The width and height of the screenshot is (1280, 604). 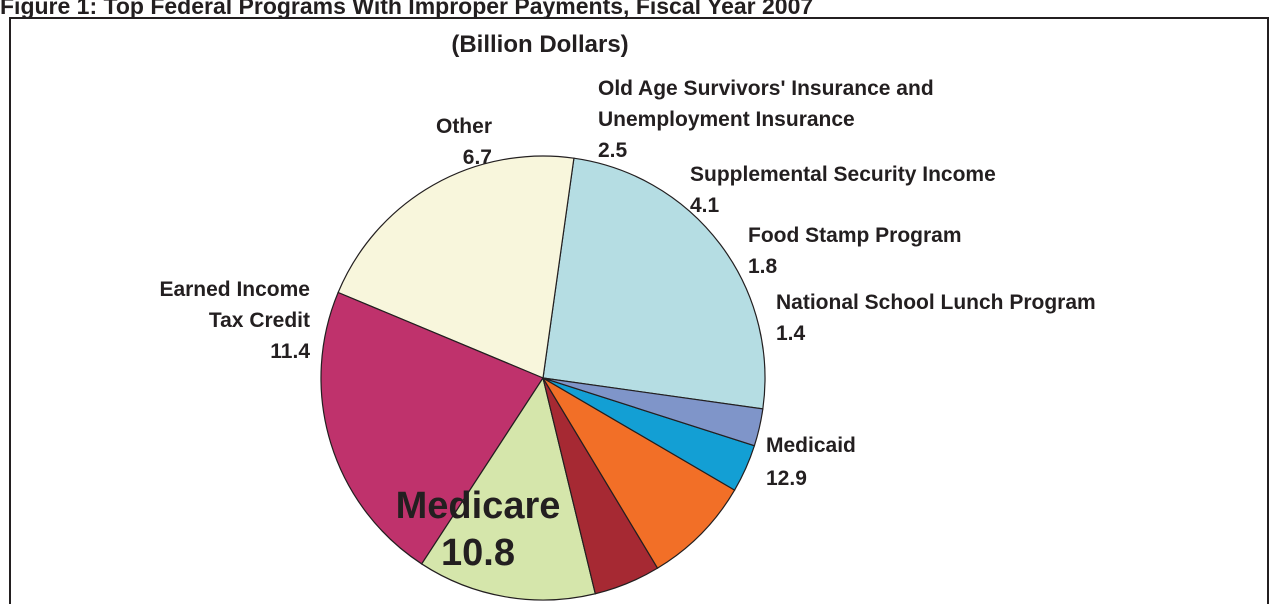 I want to click on pie-label-medicaid: Medicaid 12.9, so click(x=811, y=462).